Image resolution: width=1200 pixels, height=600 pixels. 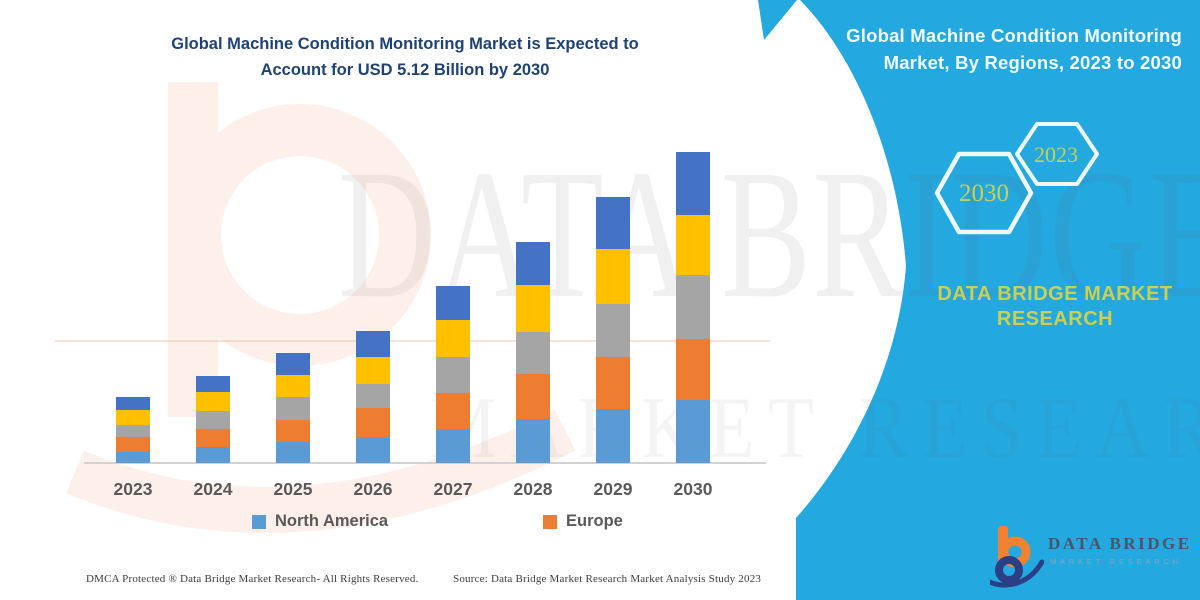 I want to click on stacked-bar-2026, so click(x=373, y=397).